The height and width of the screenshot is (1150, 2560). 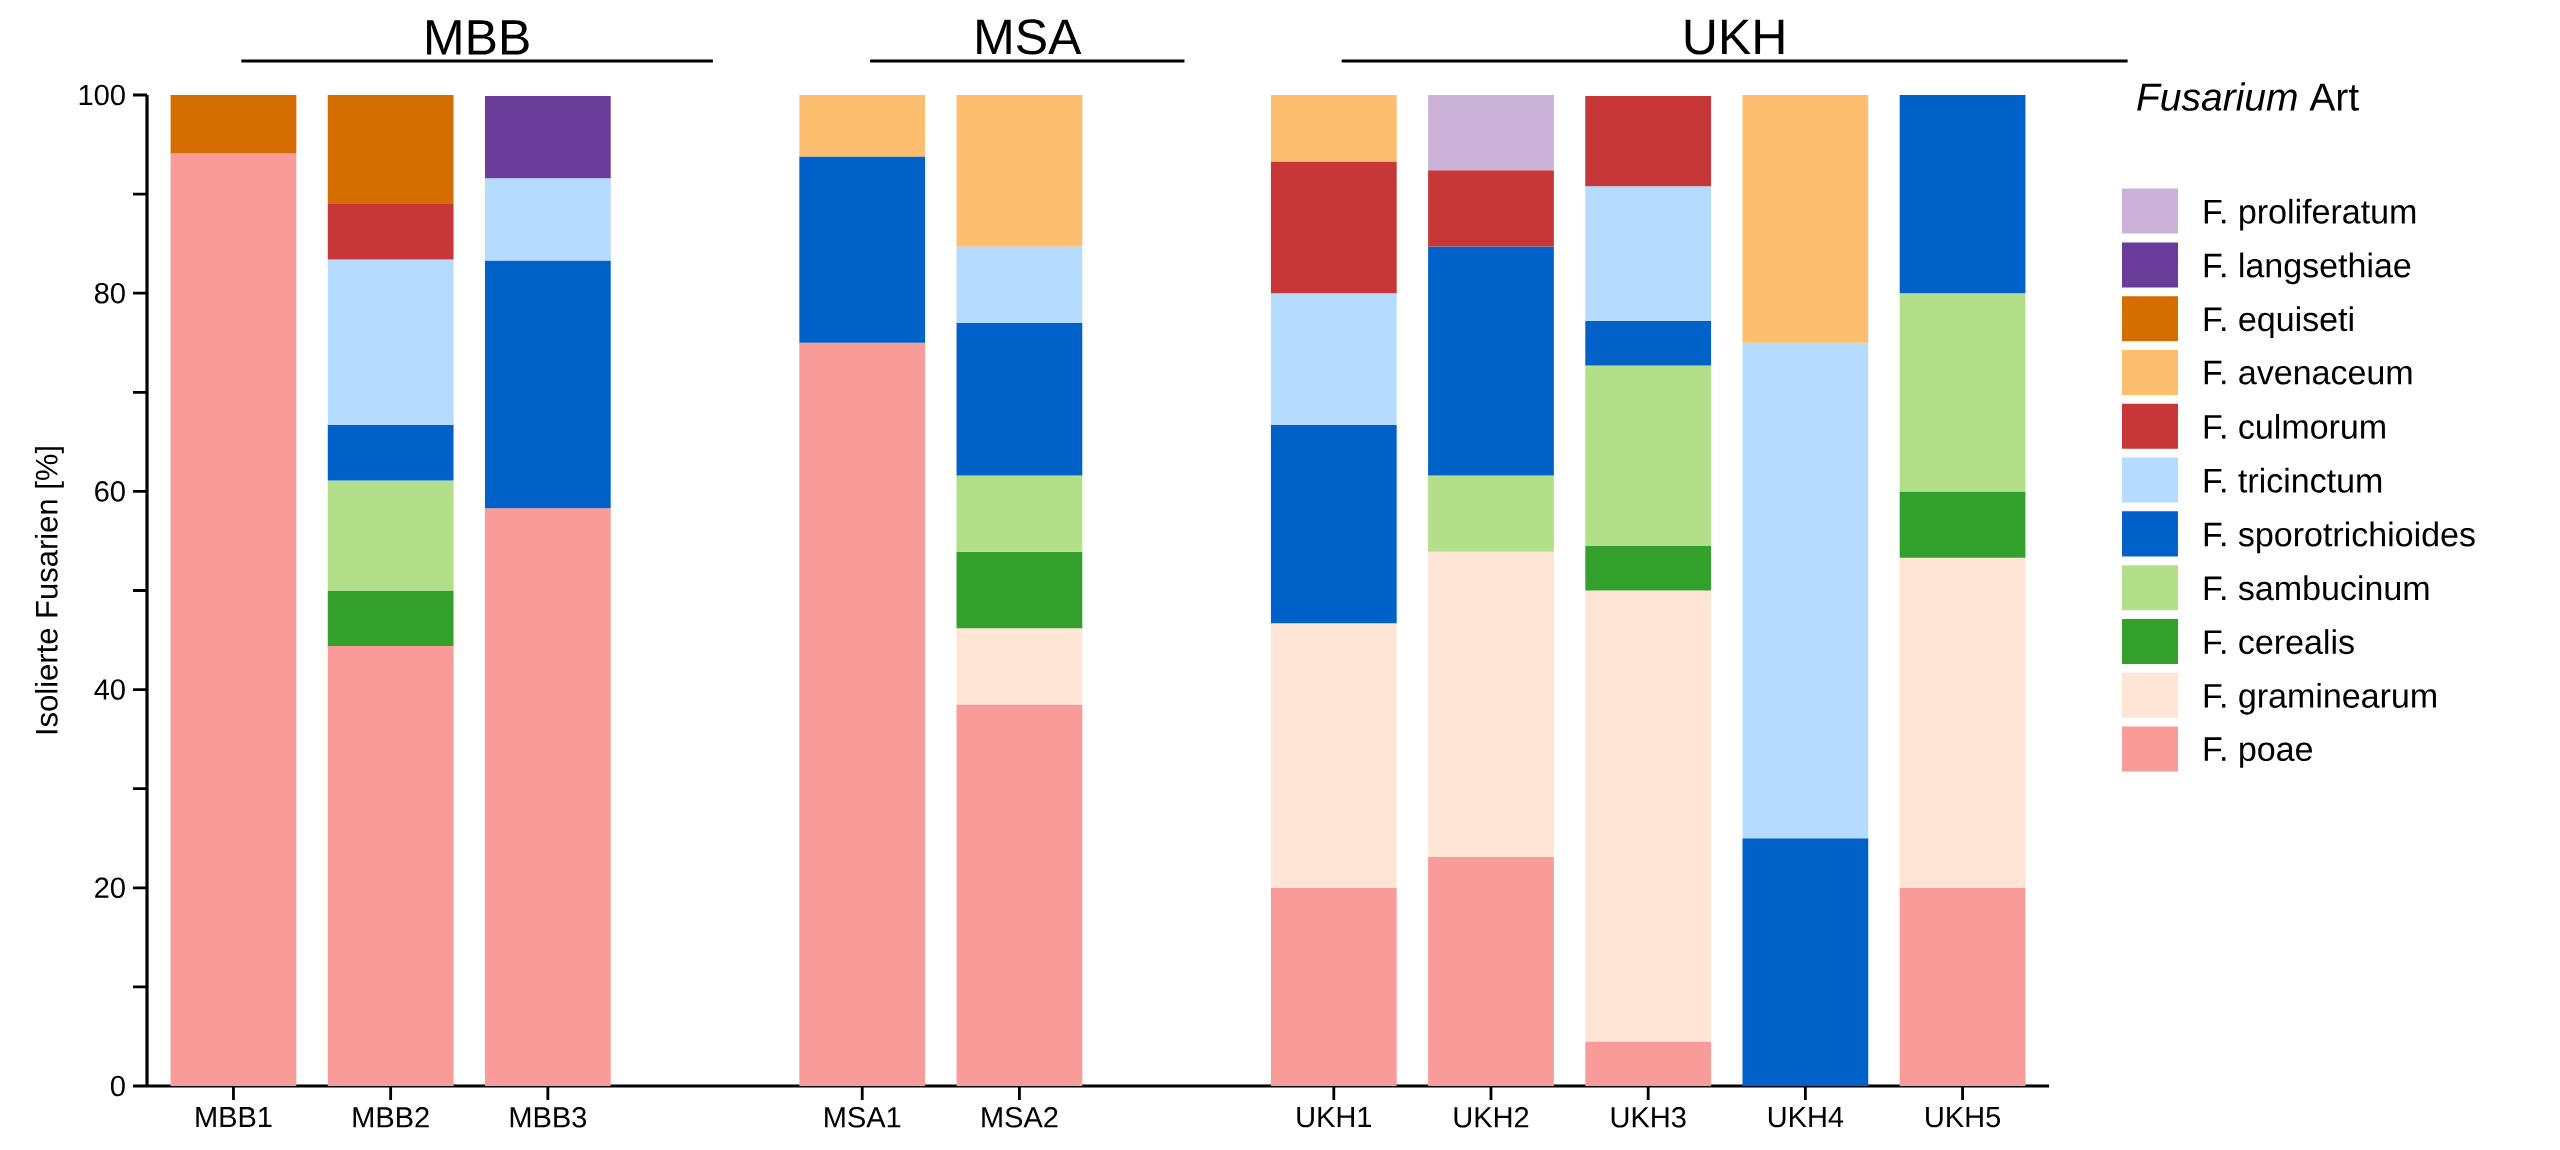 I want to click on legend-label: F. avenaceum, so click(x=2308, y=372).